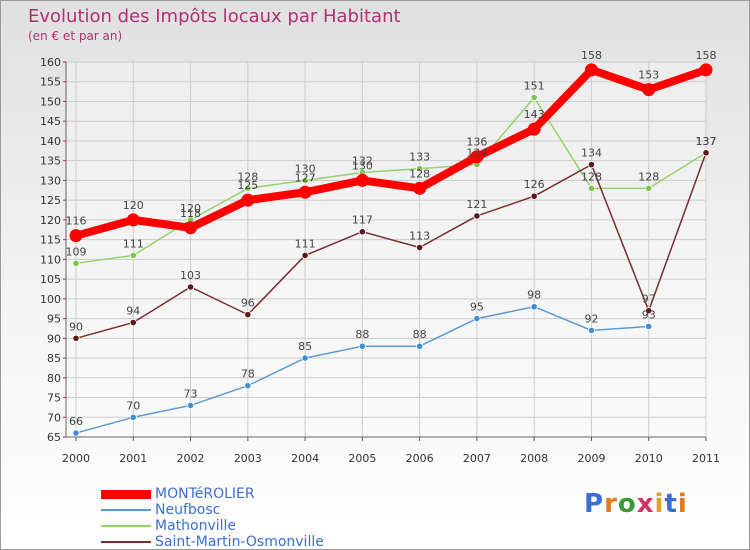 Image resolution: width=750 pixels, height=550 pixels. What do you see at coordinates (76, 458) in the screenshot?
I see `x-tick-label: 2000` at bounding box center [76, 458].